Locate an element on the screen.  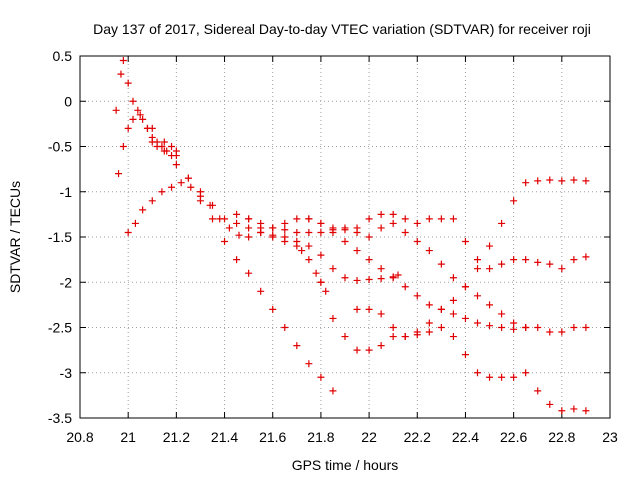
x-tick-label: 21 is located at coordinates (128, 437).